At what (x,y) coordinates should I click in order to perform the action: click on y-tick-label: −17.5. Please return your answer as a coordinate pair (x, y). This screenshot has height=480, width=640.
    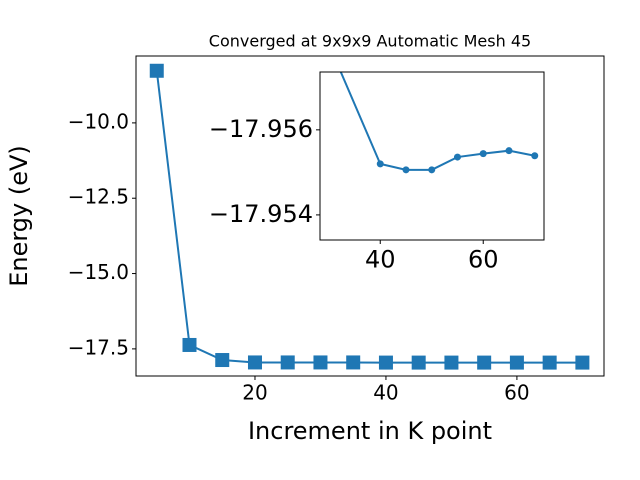
    Looking at the image, I should click on (98, 347).